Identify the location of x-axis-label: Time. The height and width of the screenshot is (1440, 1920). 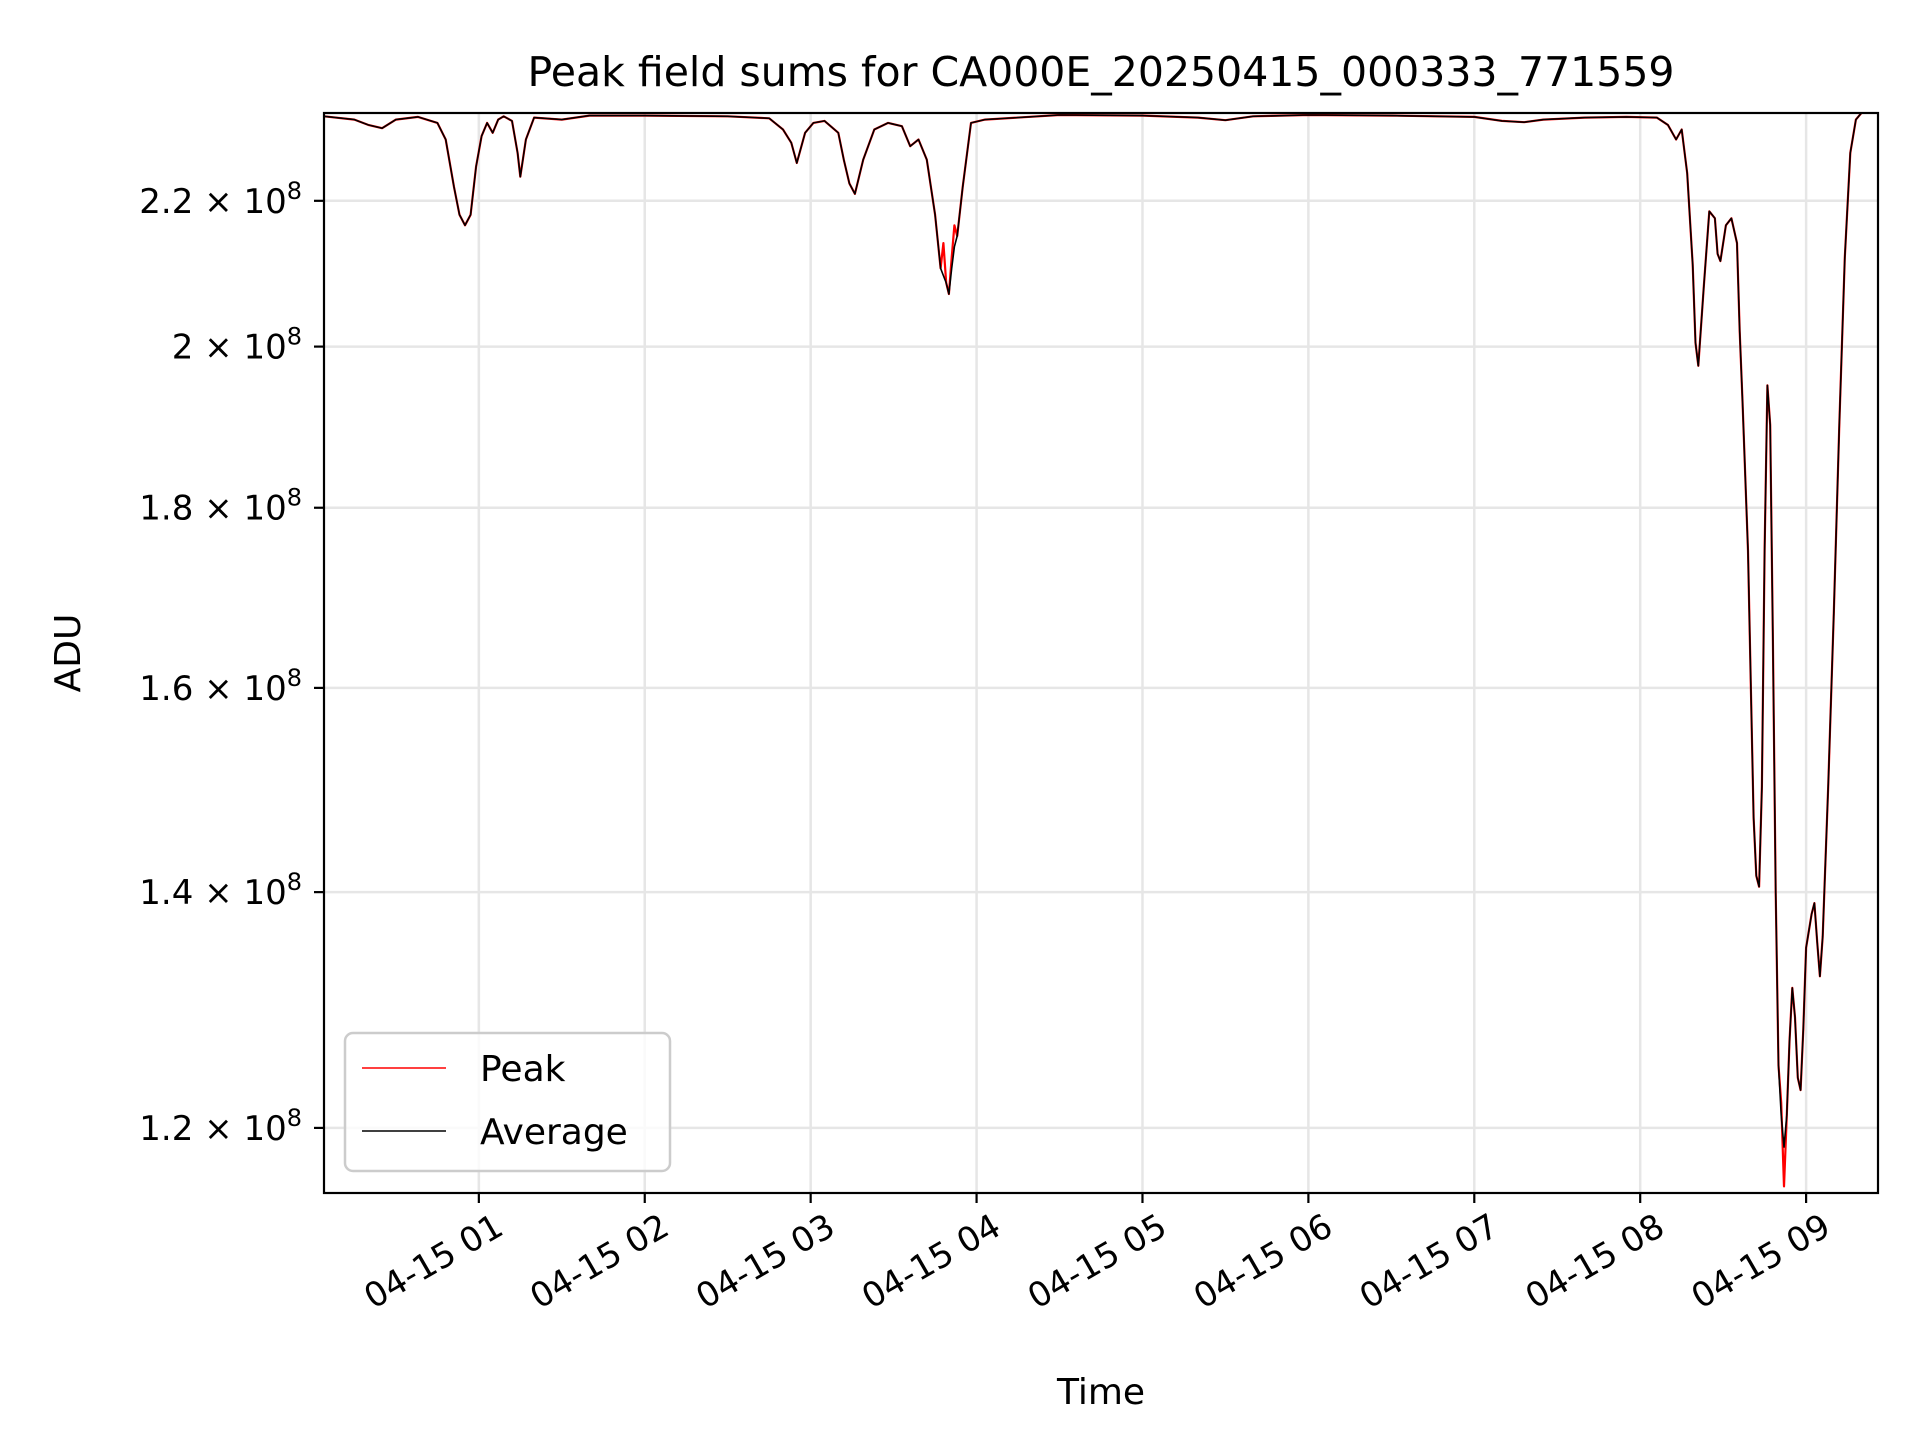
(1100, 1392).